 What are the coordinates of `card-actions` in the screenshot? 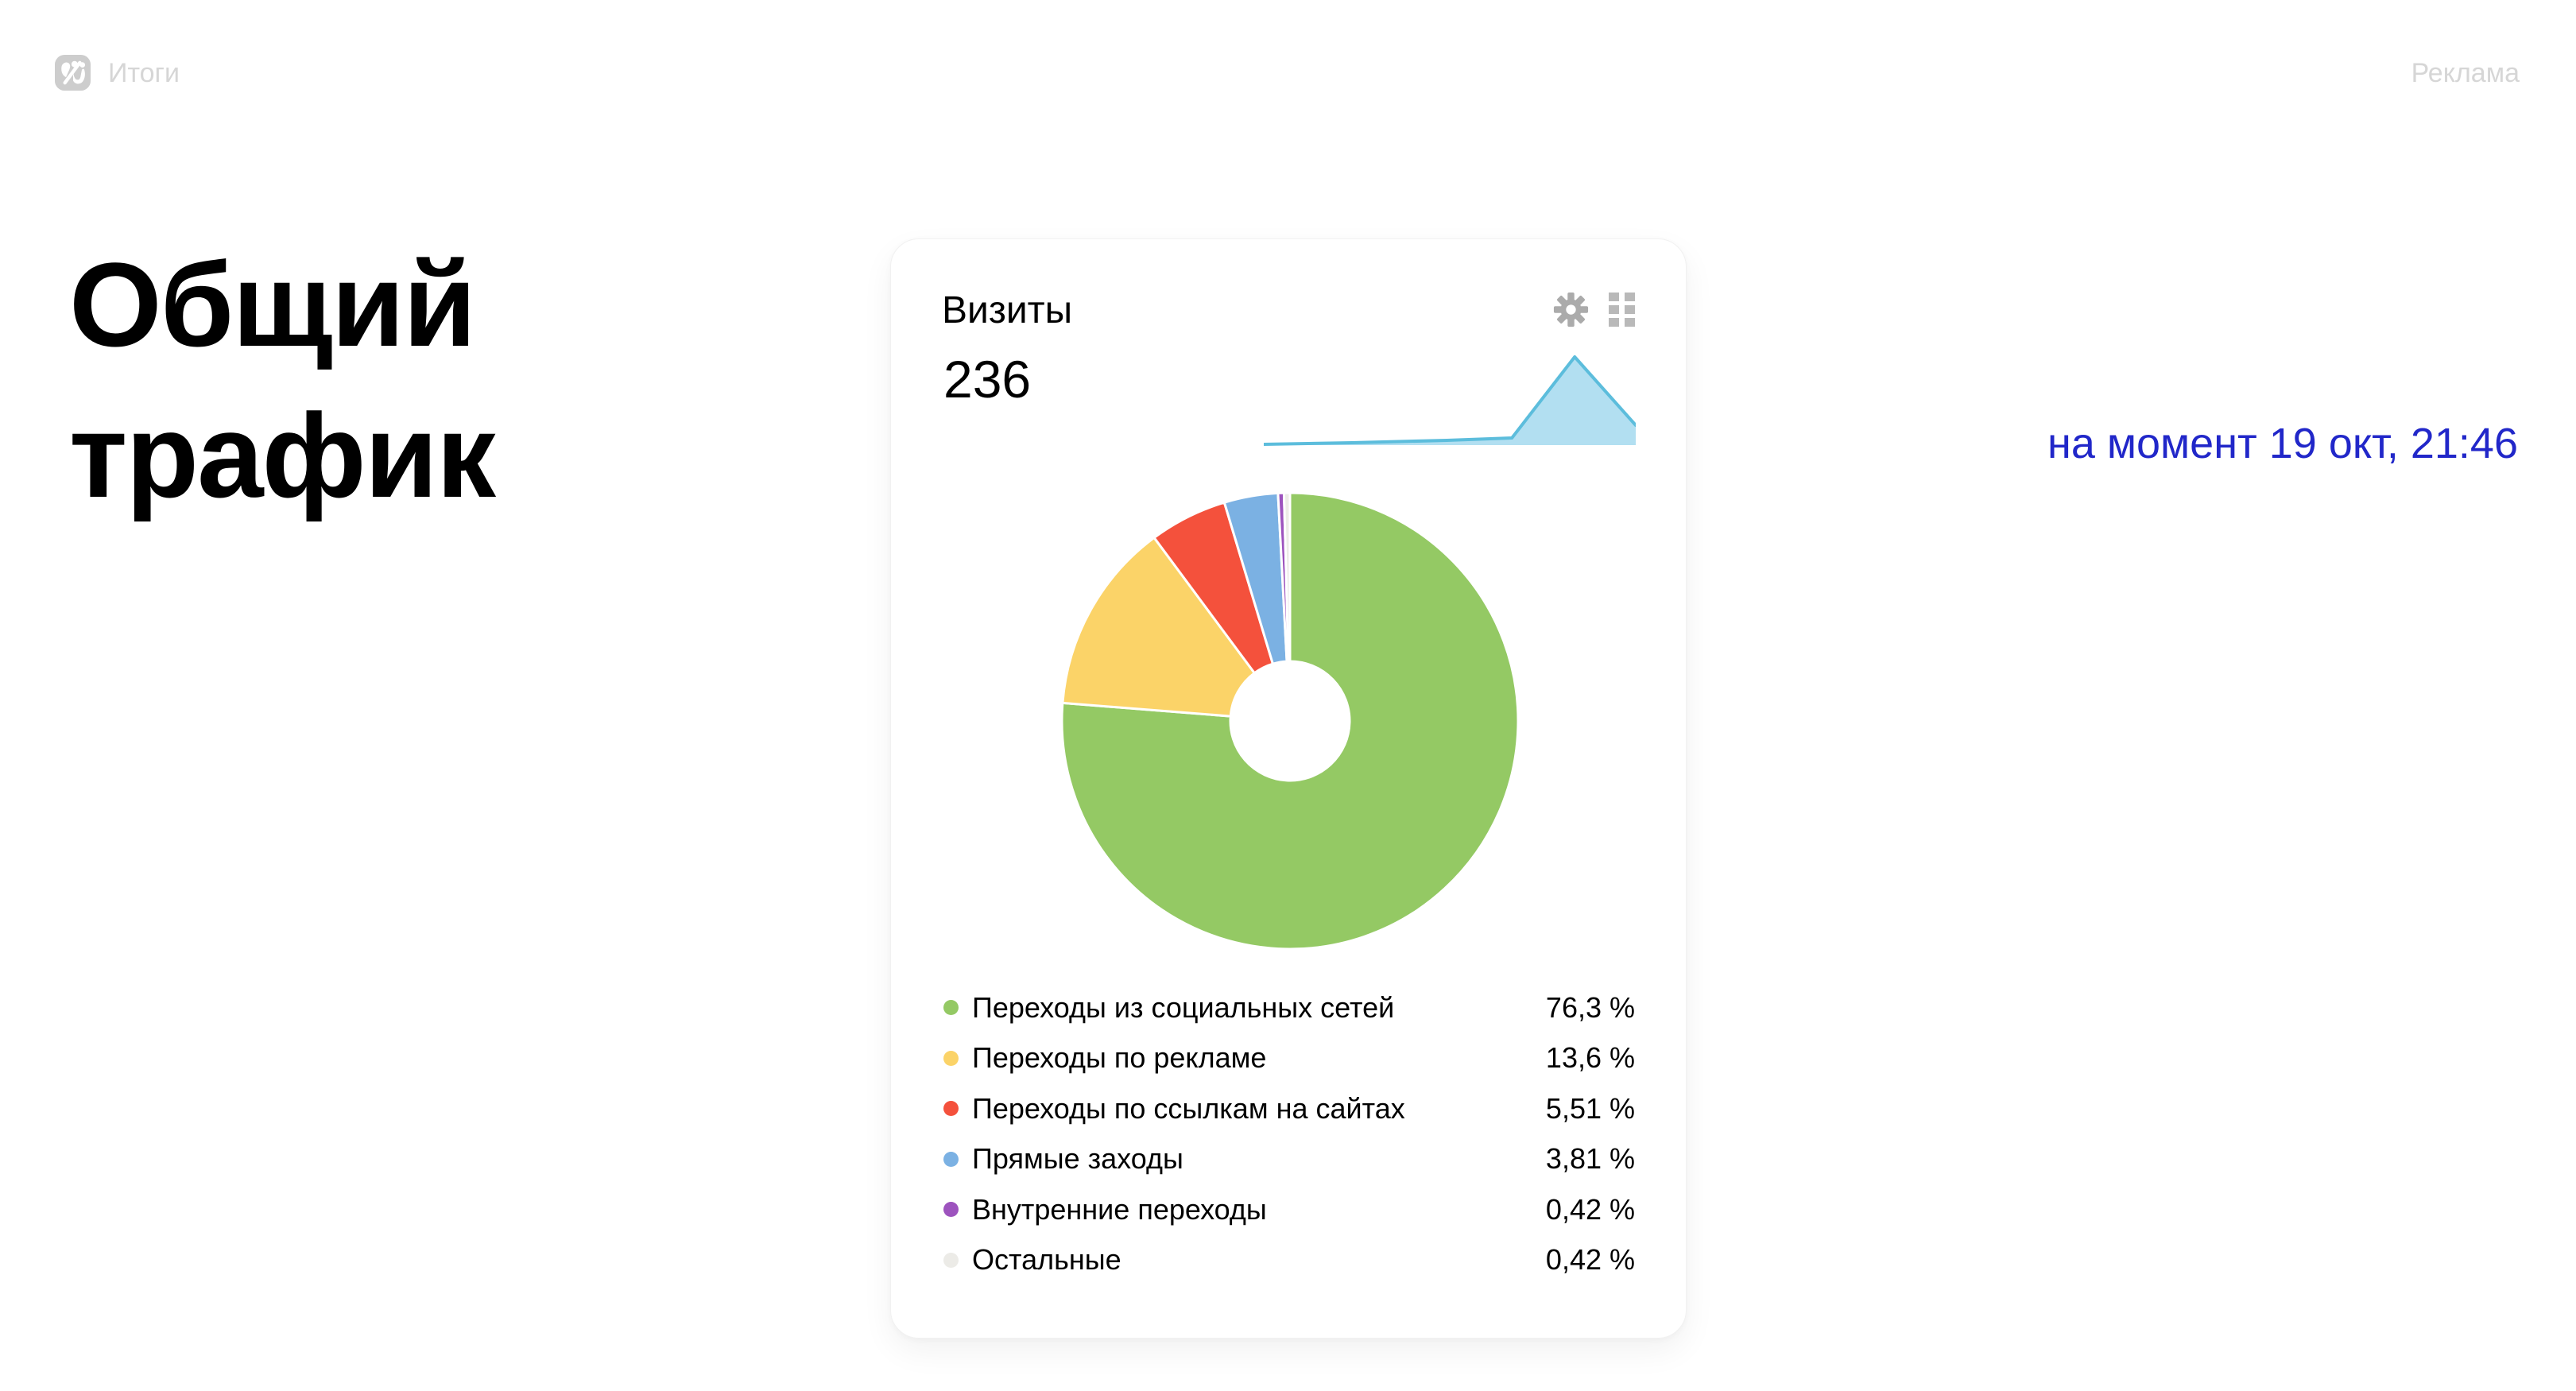 It's located at (1594, 309).